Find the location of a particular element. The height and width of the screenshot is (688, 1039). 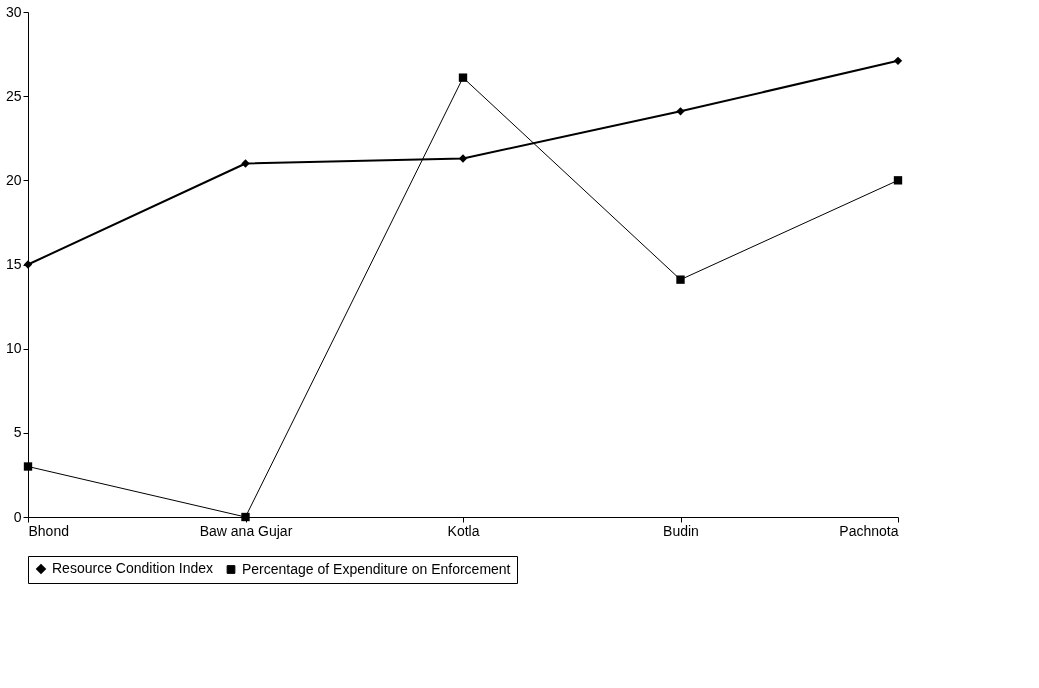

y-tick-label: 30 is located at coordinates (13, 11).